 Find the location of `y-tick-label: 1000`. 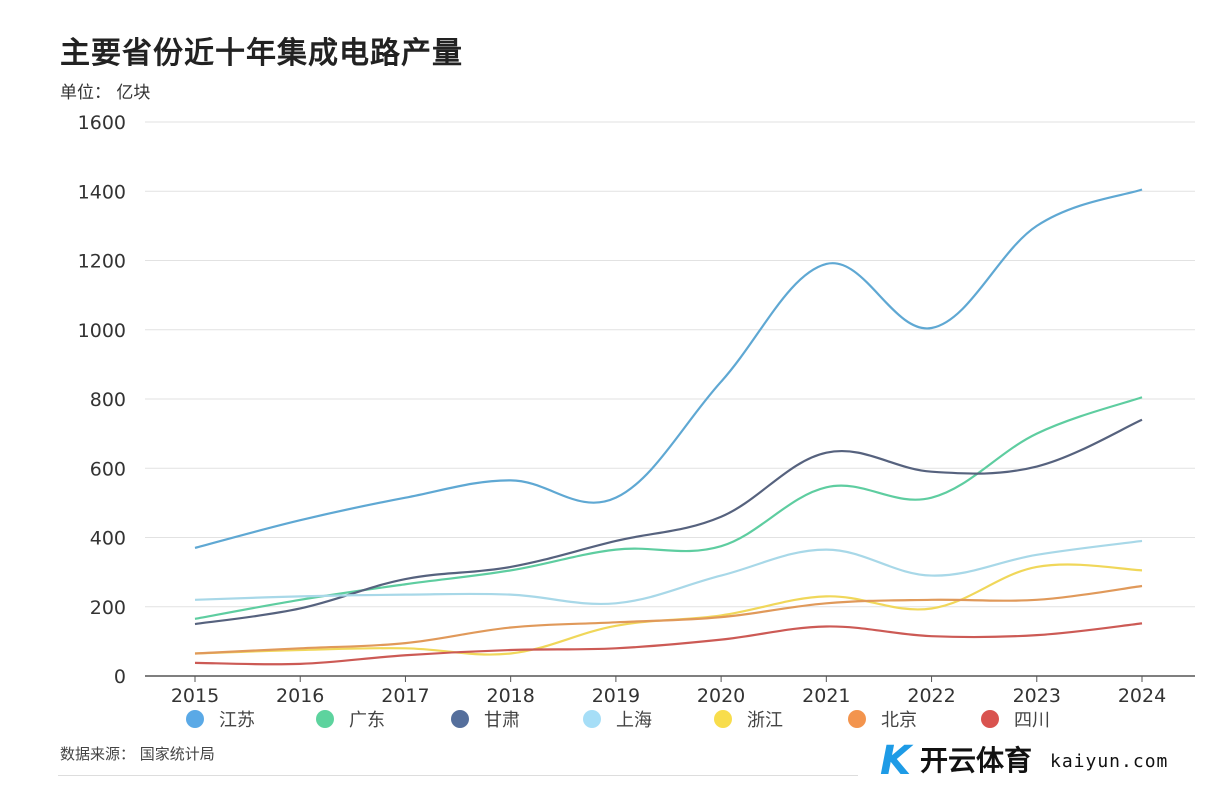

y-tick-label: 1000 is located at coordinates (102, 331).